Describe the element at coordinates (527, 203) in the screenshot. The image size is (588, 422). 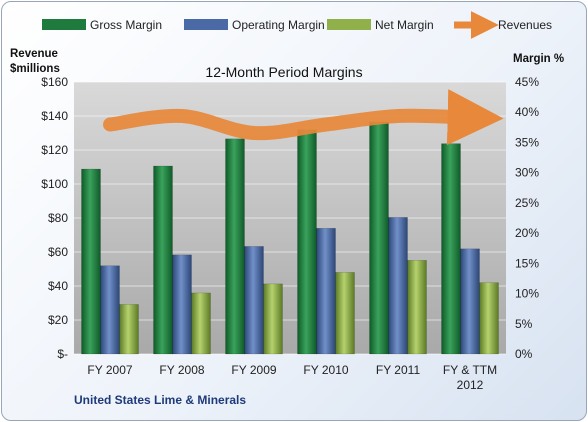
I see `right-tick-label: 25%` at that location.